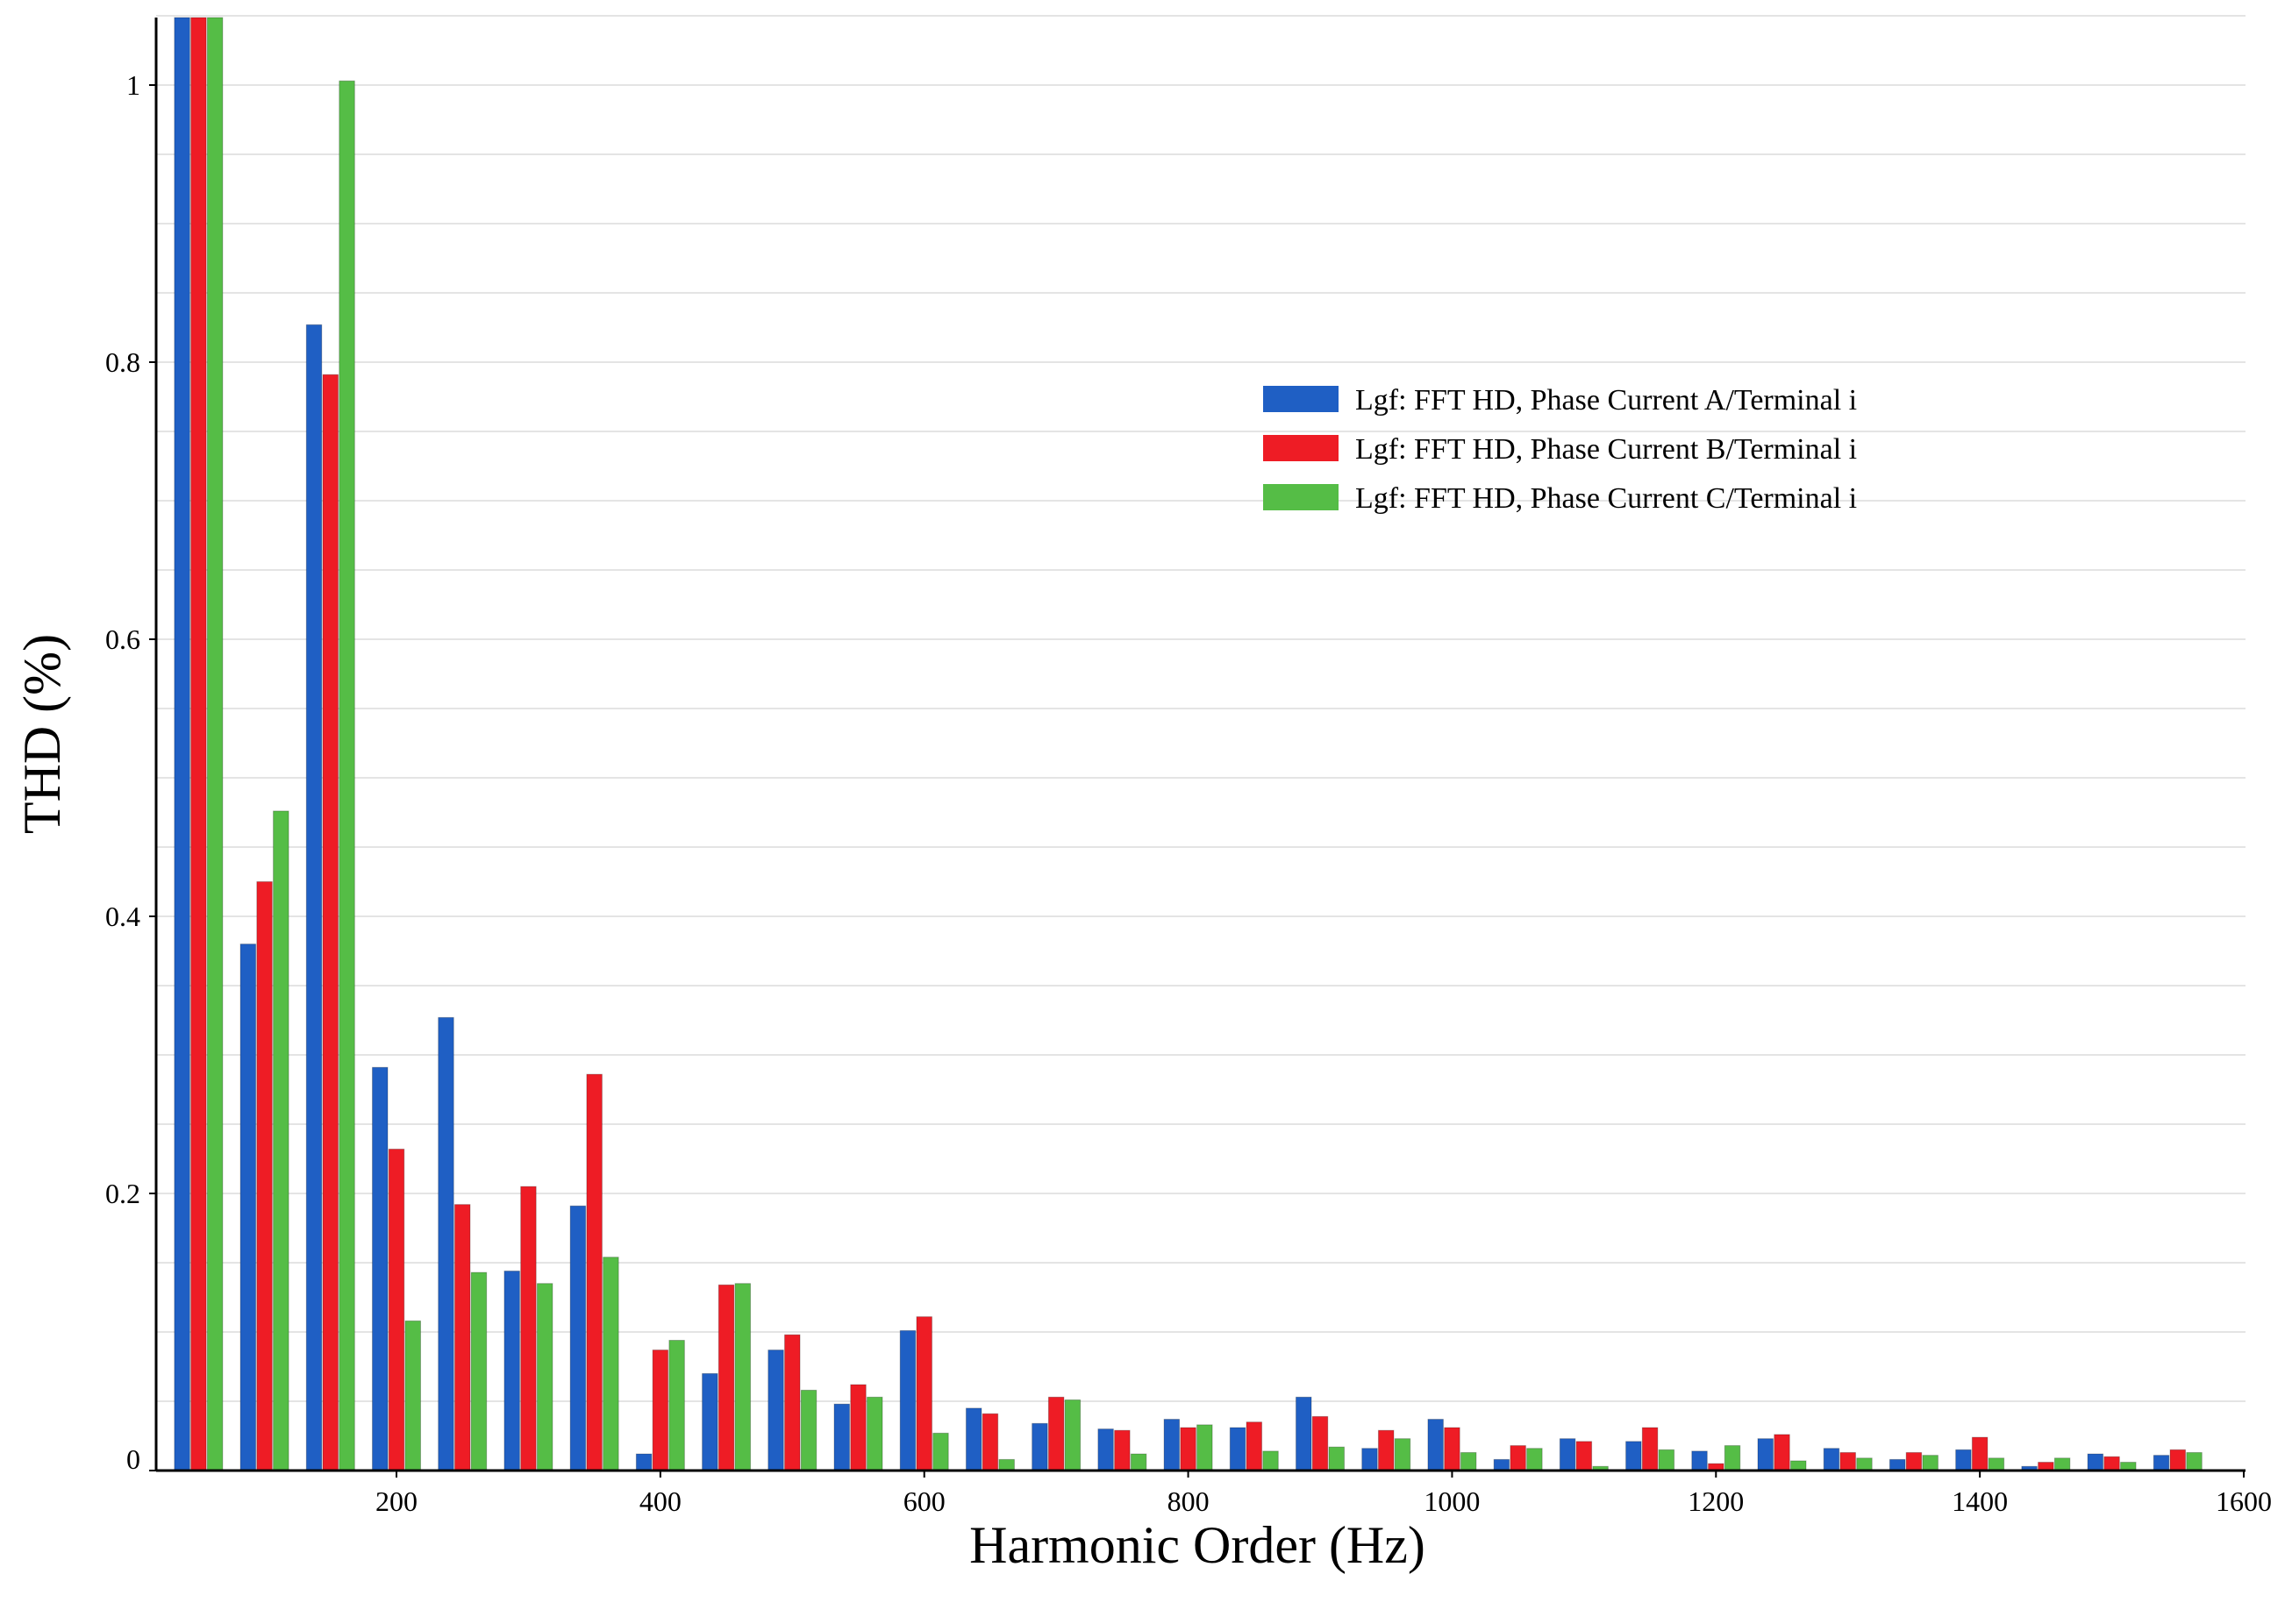  I want to click on x-axis-title: Harmonic Order (Hz), so click(1197, 1545).